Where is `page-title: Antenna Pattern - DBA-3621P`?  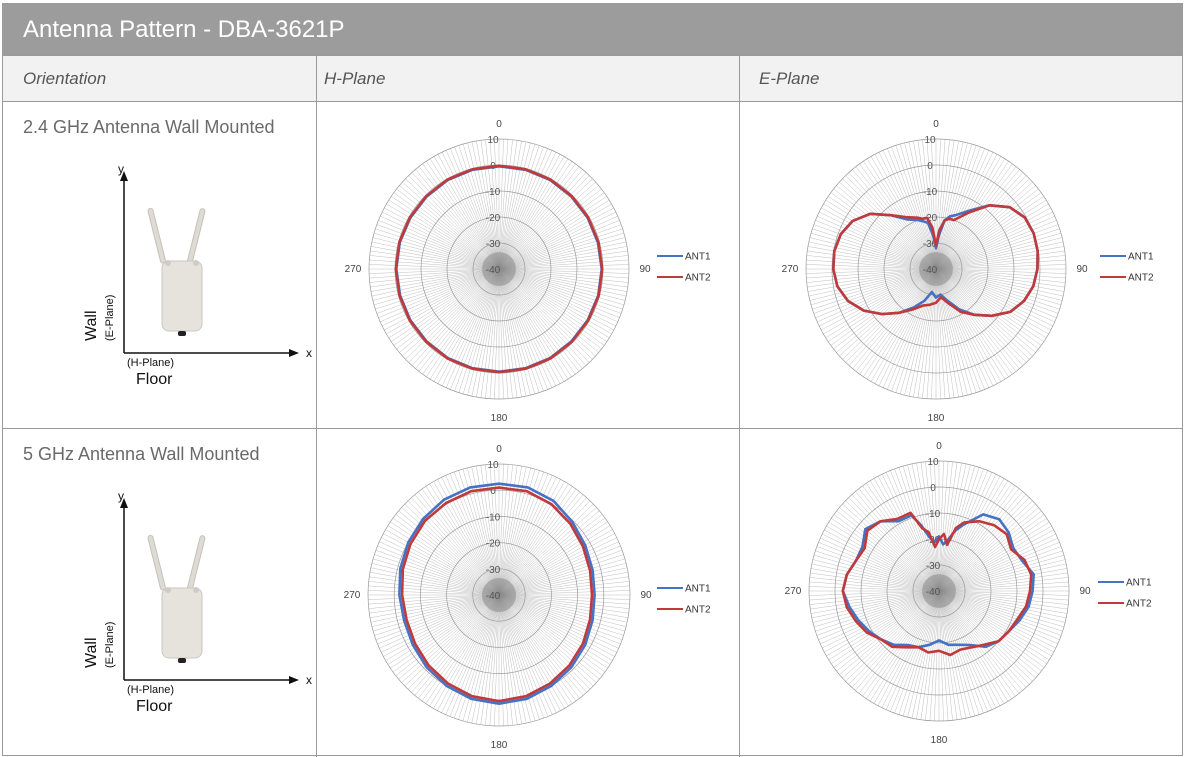 page-title: Antenna Pattern - DBA-3621P is located at coordinates (592, 29).